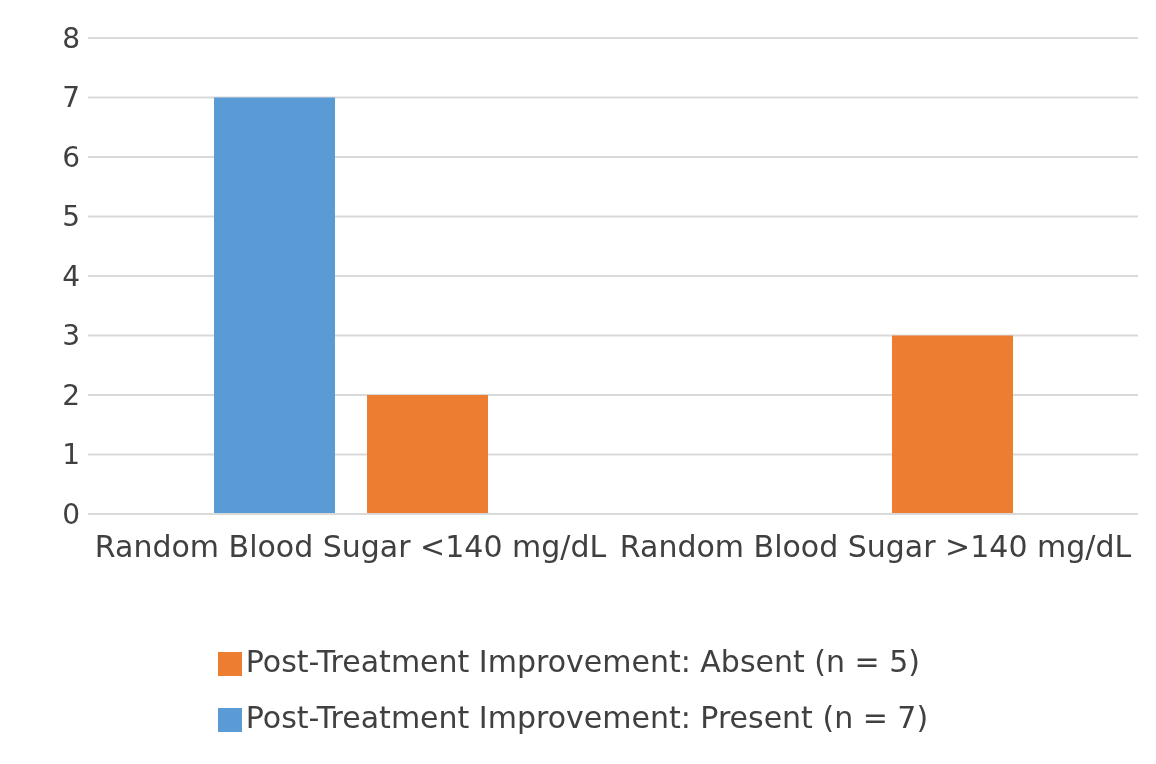 The image size is (1156, 764). Describe the element at coordinates (583, 661) in the screenshot. I see `legend-label: Post-Treatment Improvement: Absent (n = 5)` at that location.